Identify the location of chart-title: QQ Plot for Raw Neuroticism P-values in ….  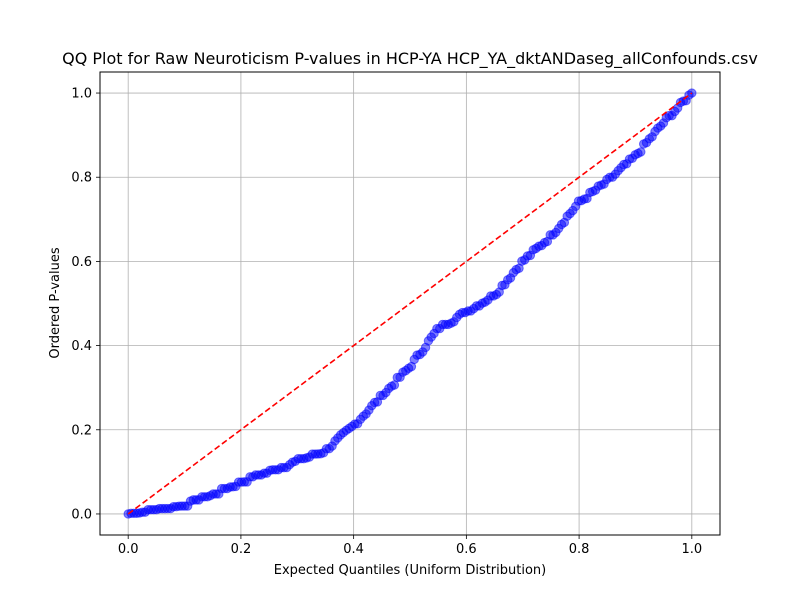
(410, 59).